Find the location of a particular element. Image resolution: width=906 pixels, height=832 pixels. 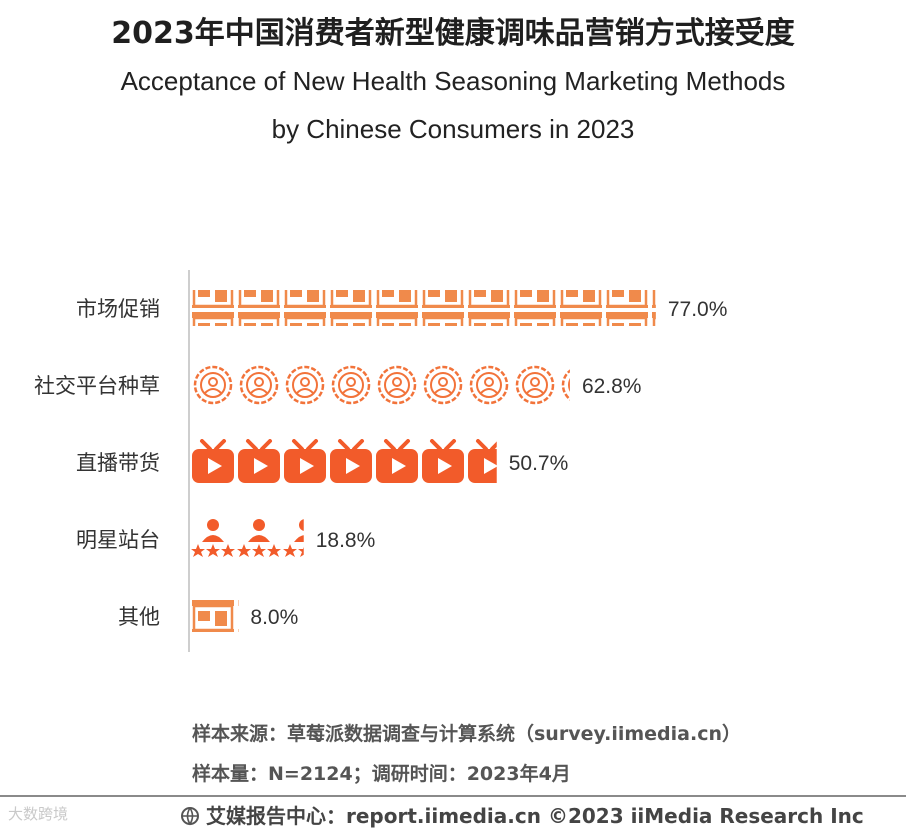

bar-live-play-icon is located at coordinates (343, 462).